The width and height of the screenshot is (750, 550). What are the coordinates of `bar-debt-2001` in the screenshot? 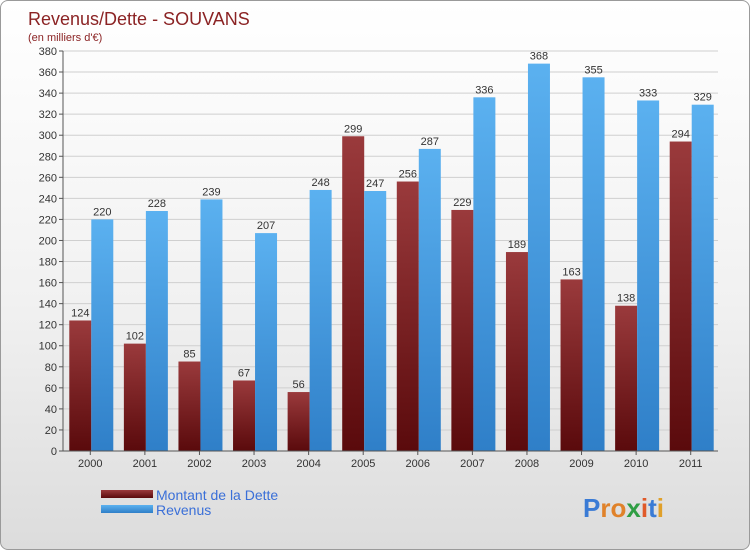 It's located at (134, 397).